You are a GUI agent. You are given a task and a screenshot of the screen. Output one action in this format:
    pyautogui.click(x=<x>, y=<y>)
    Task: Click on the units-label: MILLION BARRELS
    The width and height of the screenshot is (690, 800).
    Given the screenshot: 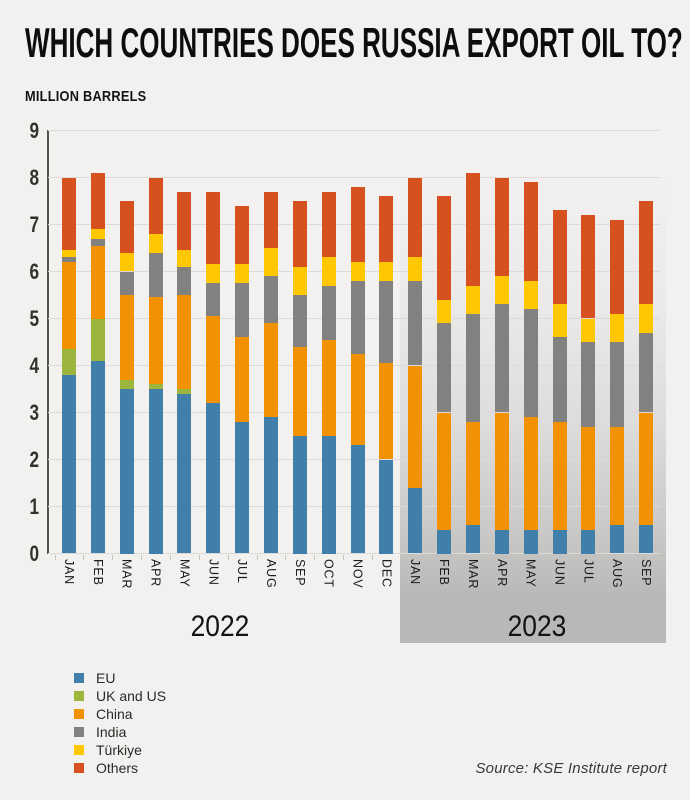 What is the action you would take?
    pyautogui.click(x=86, y=96)
    